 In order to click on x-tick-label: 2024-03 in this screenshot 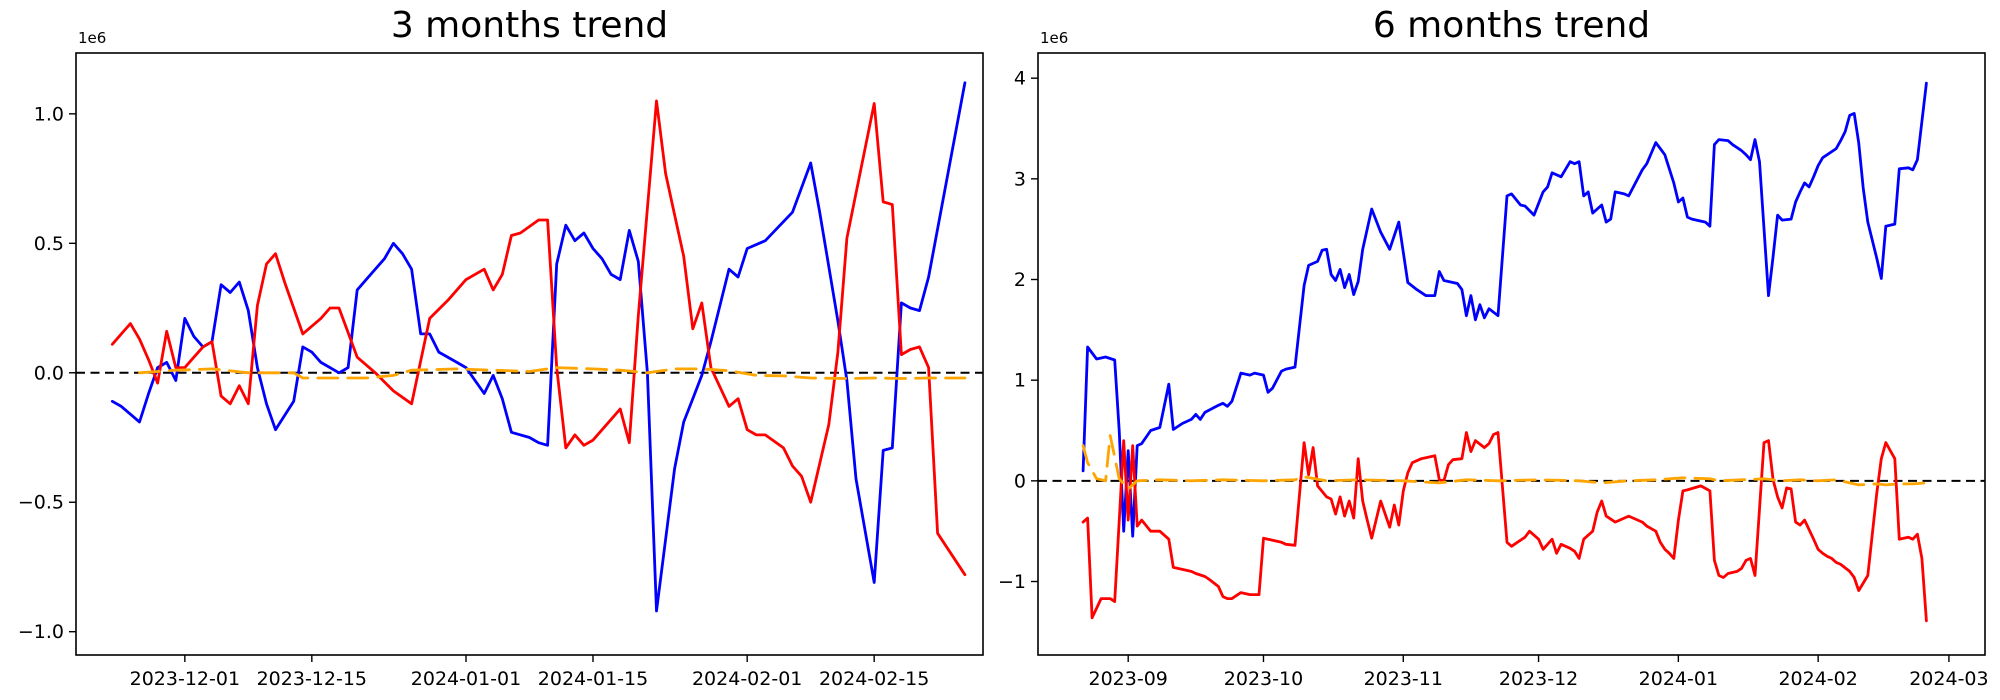, I will do `click(1948, 679)`.